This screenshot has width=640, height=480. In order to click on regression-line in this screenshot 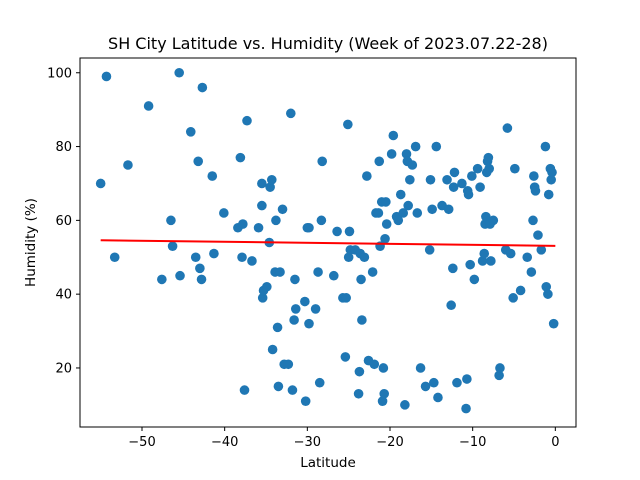, I will do `click(328, 243)`.